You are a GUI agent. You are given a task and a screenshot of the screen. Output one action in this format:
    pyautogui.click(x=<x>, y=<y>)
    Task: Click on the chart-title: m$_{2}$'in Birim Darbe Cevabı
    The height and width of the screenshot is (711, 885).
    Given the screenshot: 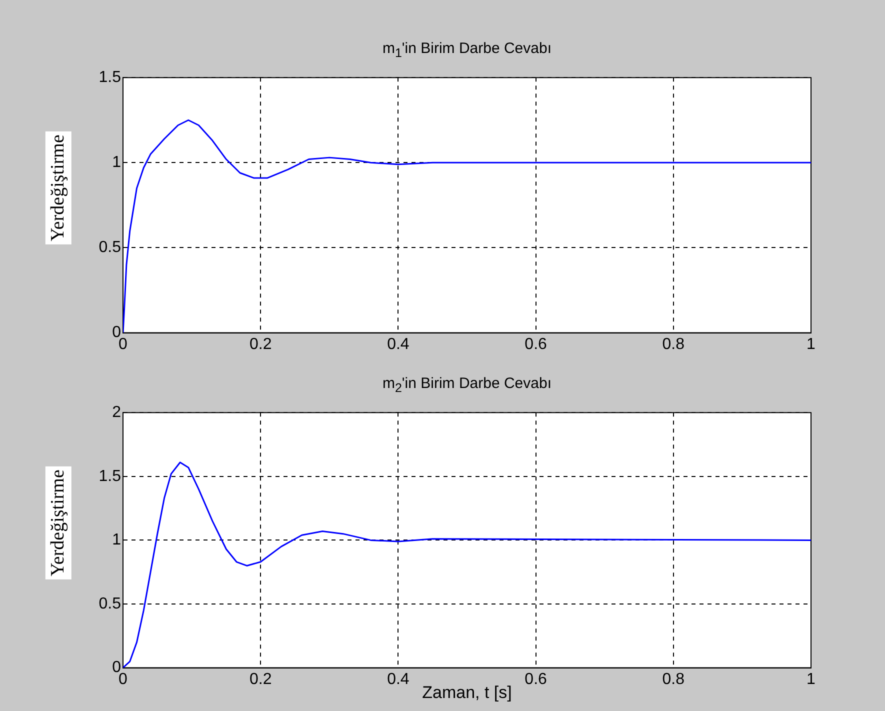 What is the action you would take?
    pyautogui.click(x=467, y=385)
    